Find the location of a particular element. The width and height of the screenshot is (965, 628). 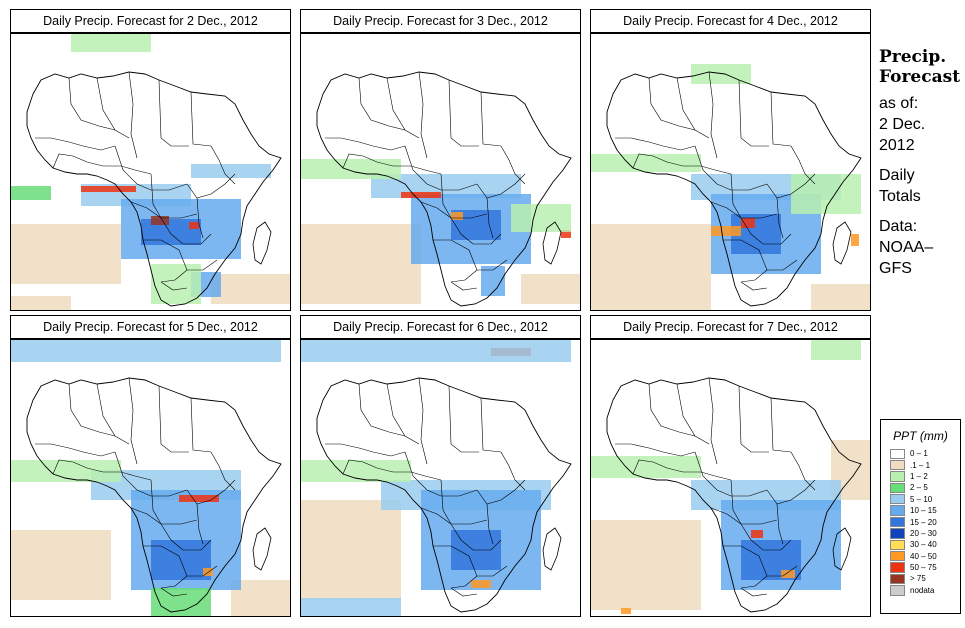

island-outline is located at coordinates (552, 243).